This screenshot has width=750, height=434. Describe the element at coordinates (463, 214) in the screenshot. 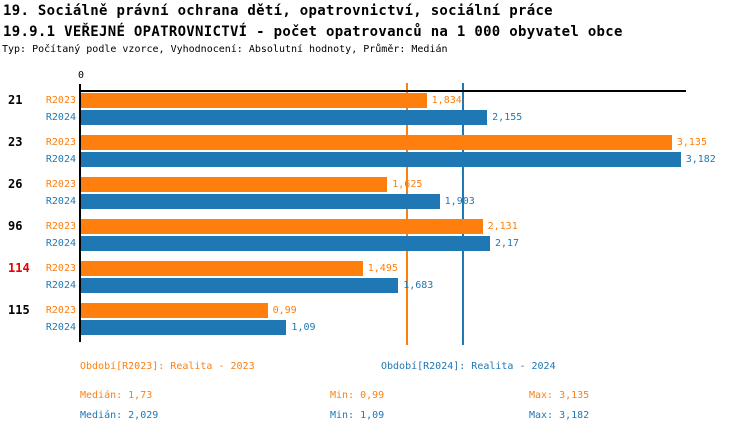

I see `reference-line-median-2024` at that location.